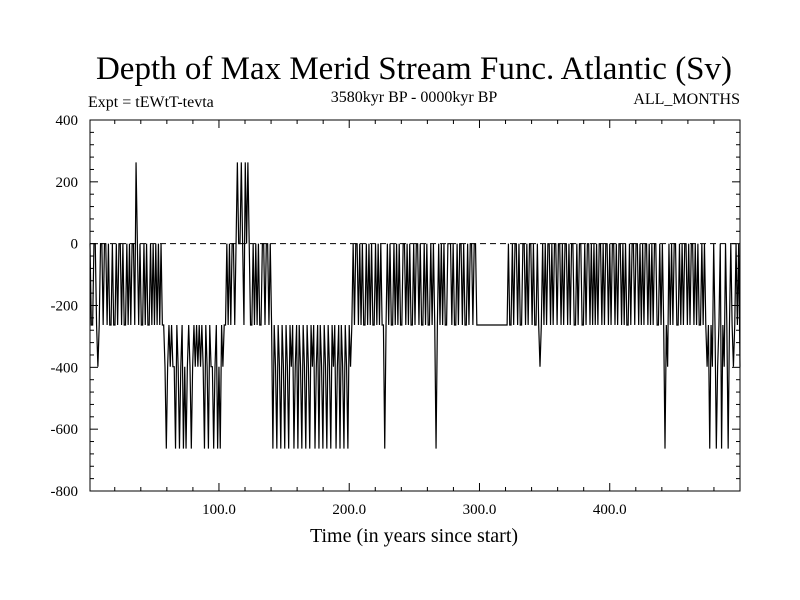 This screenshot has height=600, width=800. Describe the element at coordinates (75, 245) in the screenshot. I see `y-tick-label: 0` at that location.